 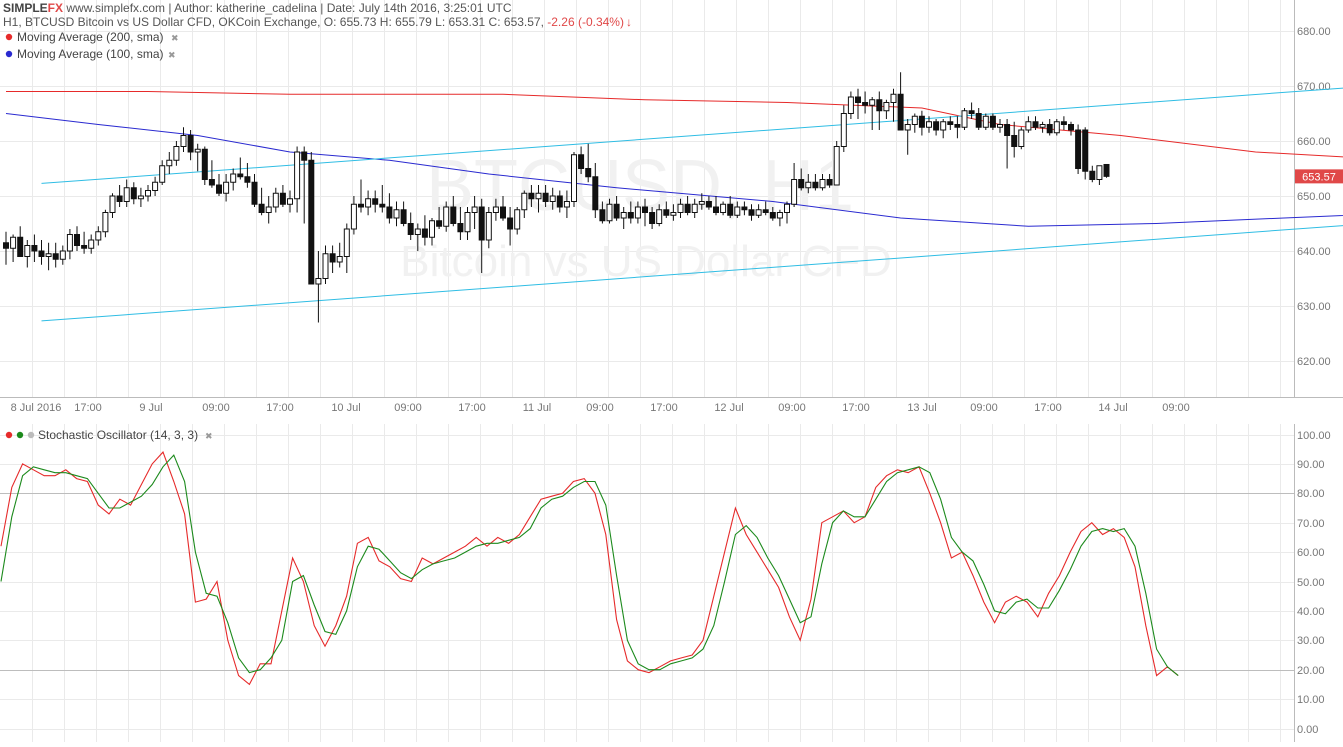 I want to click on osc-tick-label: 30.00, so click(x=1311, y=641).